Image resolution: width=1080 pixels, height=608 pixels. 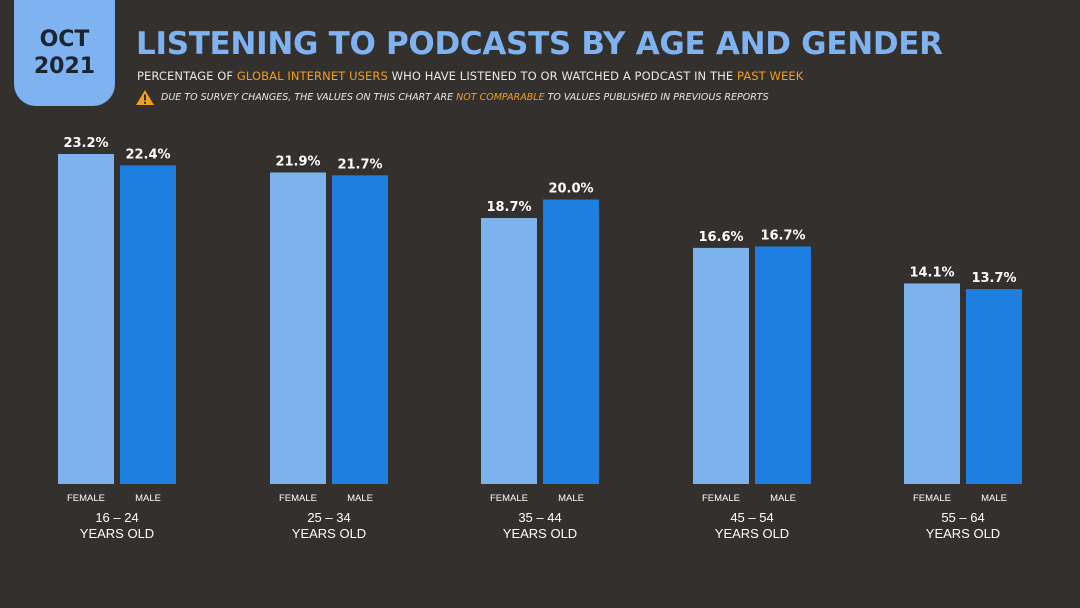 I want to click on value-label-male-4: 16.7%, so click(x=782, y=235).